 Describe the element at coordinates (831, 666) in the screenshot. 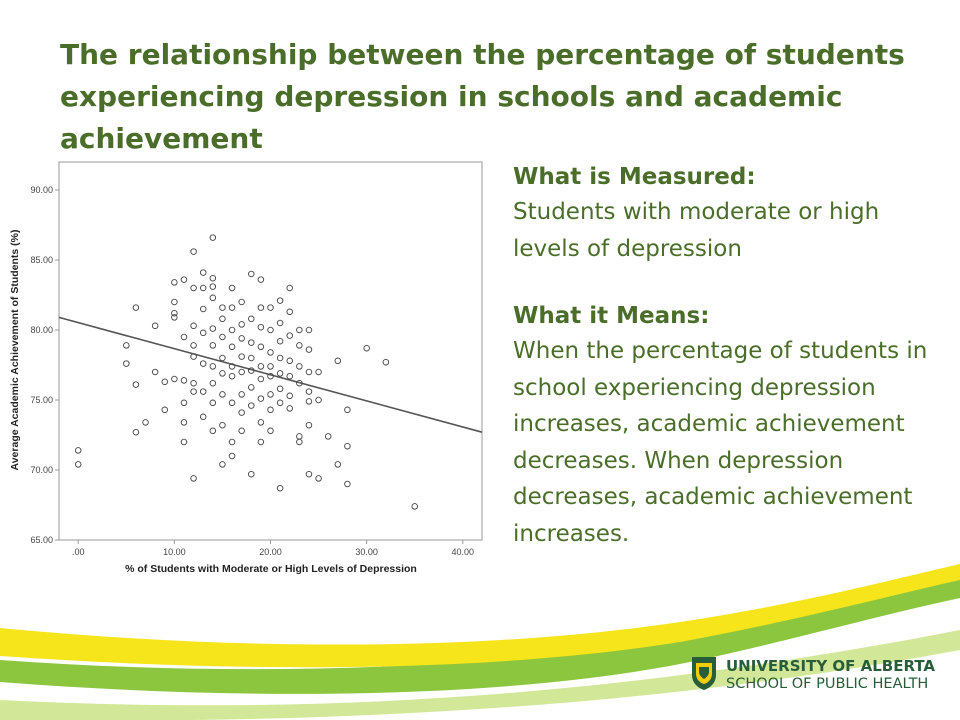

I see `logo-line-1: UNIVERSITY OF ALBERTA` at that location.